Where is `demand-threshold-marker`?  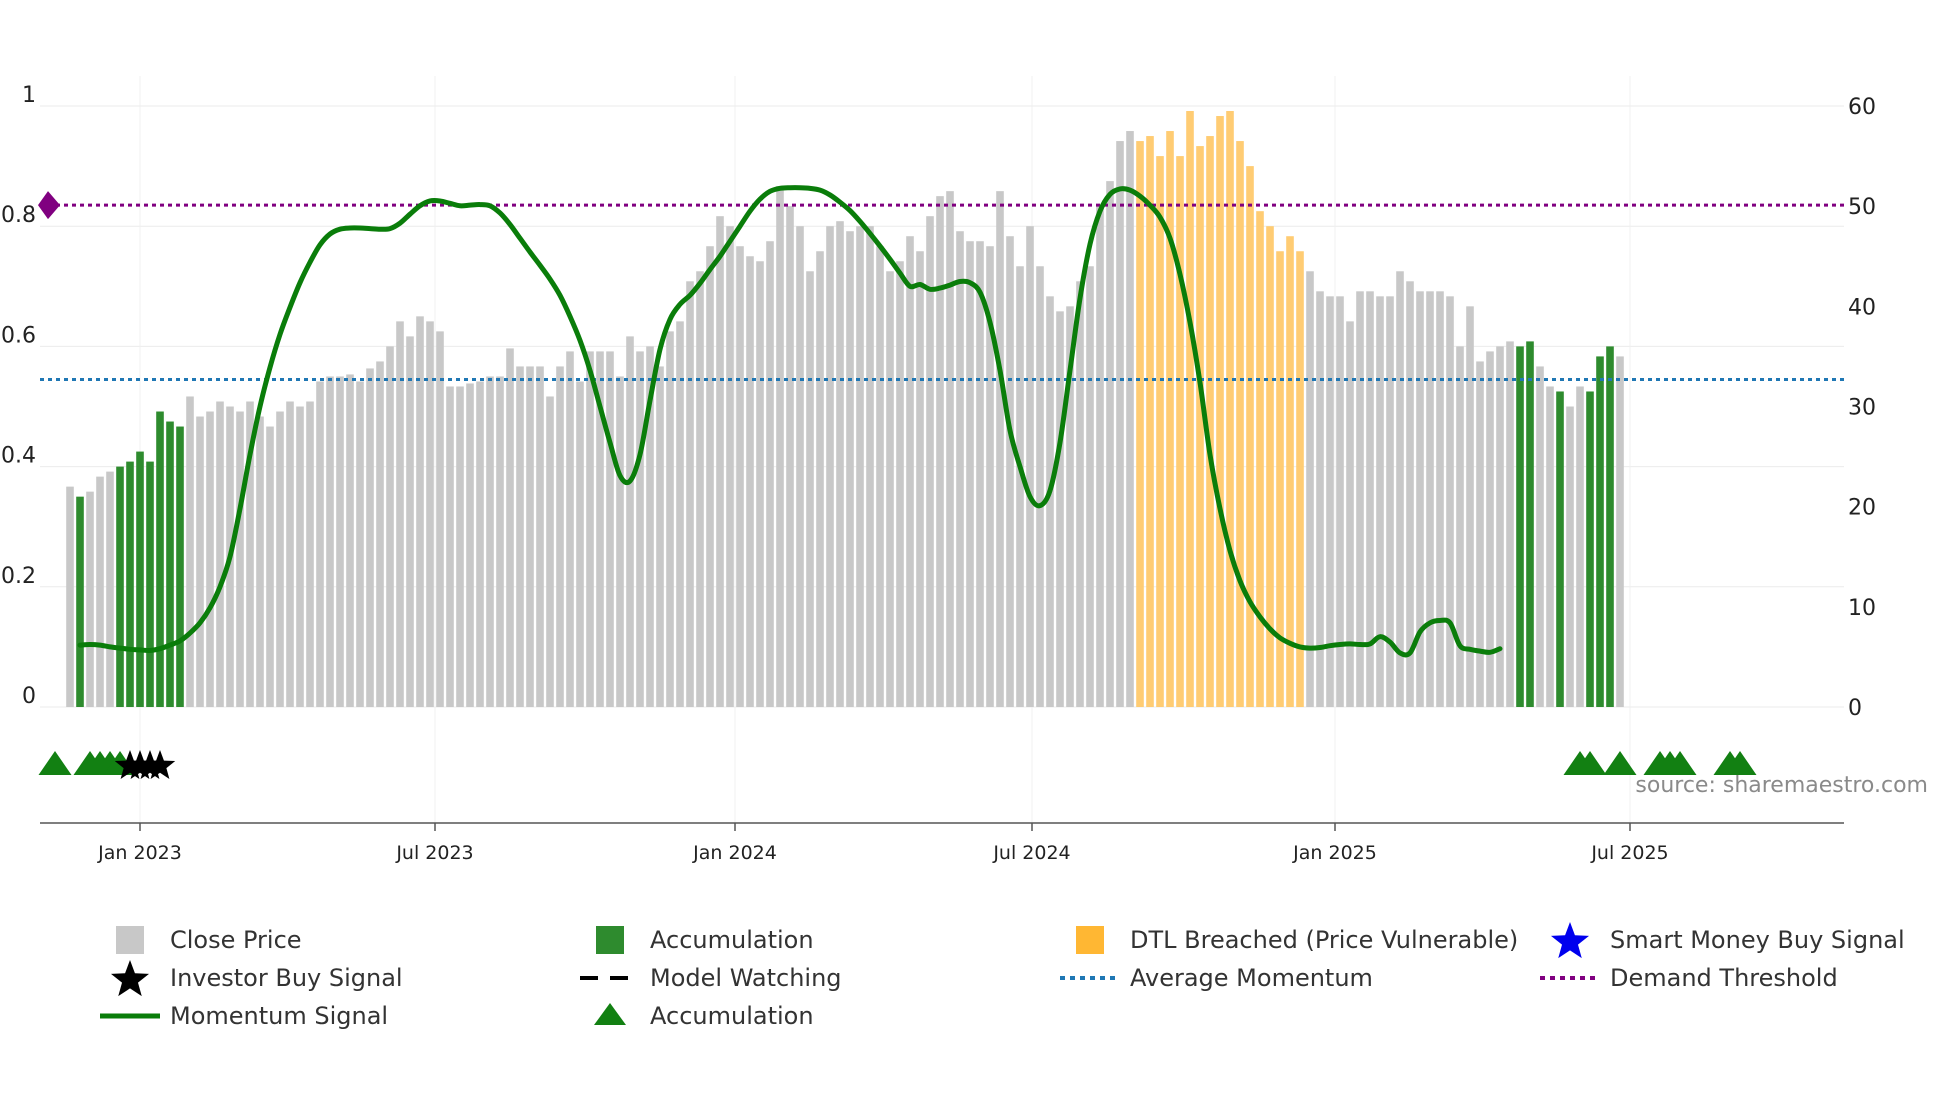 demand-threshold-marker is located at coordinates (49, 205).